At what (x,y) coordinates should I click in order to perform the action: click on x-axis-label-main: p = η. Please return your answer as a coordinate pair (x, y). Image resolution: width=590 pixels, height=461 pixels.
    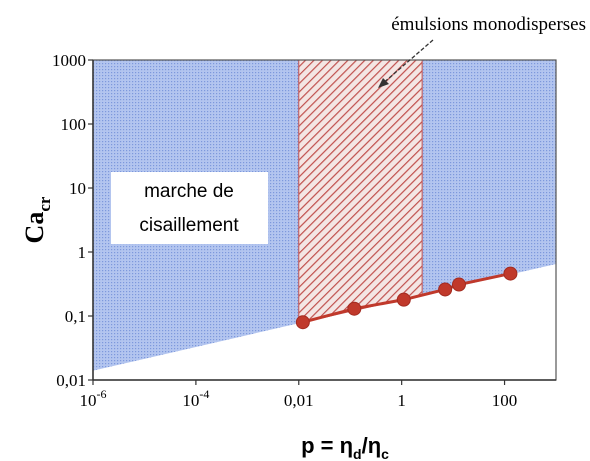
    Looking at the image, I should click on (327, 445).